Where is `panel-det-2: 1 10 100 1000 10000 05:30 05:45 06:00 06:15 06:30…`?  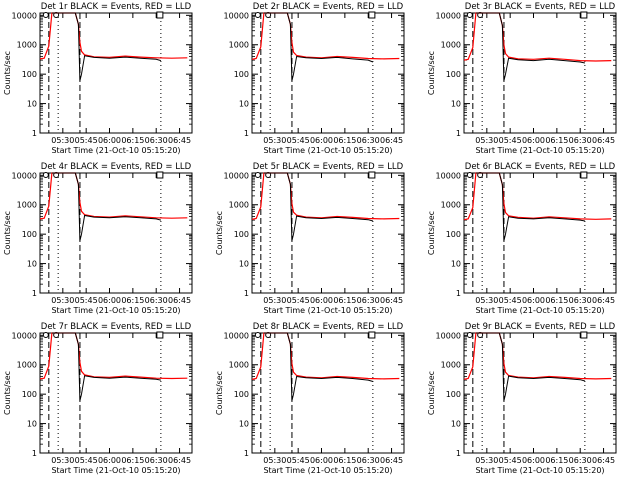 panel-det-2: 1 10 100 1000 10000 05:30 05:45 06:00 06:15 06:30… is located at coordinates (314, 78).